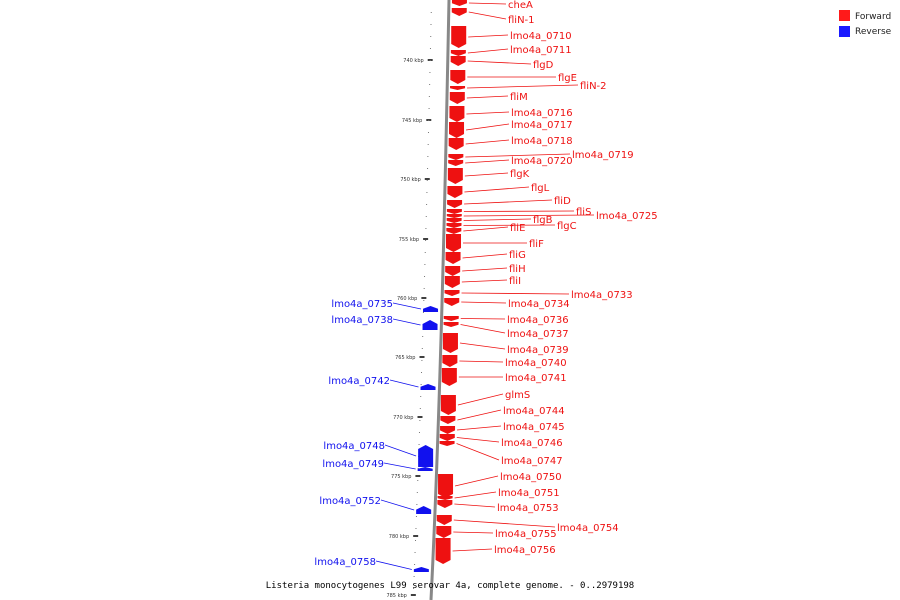 The height and width of the screenshot is (600, 900). What do you see at coordinates (362, 304) in the screenshot?
I see `reverse-gene-label: lmo4a_0735` at bounding box center [362, 304].